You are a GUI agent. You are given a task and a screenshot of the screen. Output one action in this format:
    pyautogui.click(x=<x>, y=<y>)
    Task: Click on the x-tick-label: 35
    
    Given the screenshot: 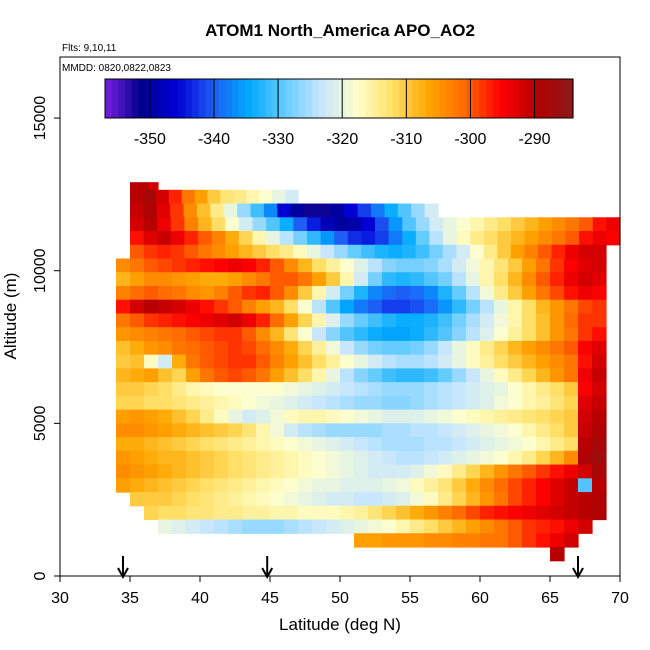 What is the action you would take?
    pyautogui.click(x=130, y=598)
    